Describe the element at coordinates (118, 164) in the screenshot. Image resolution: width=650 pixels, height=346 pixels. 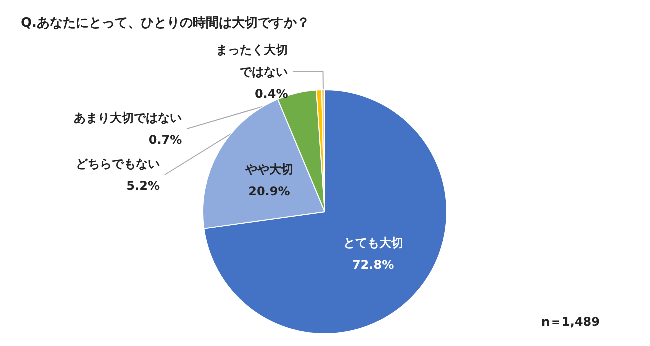
I see `slice-label: どちらでもない` at that location.